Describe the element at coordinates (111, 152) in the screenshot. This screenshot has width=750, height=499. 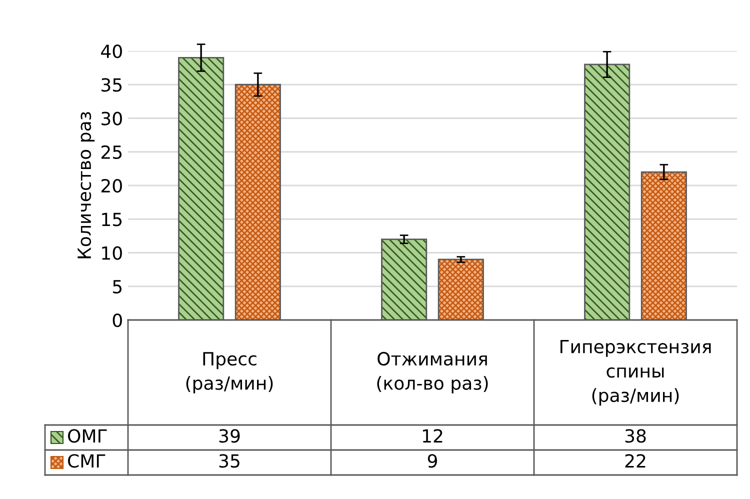
I see `y-tick-label: 25` at that location.